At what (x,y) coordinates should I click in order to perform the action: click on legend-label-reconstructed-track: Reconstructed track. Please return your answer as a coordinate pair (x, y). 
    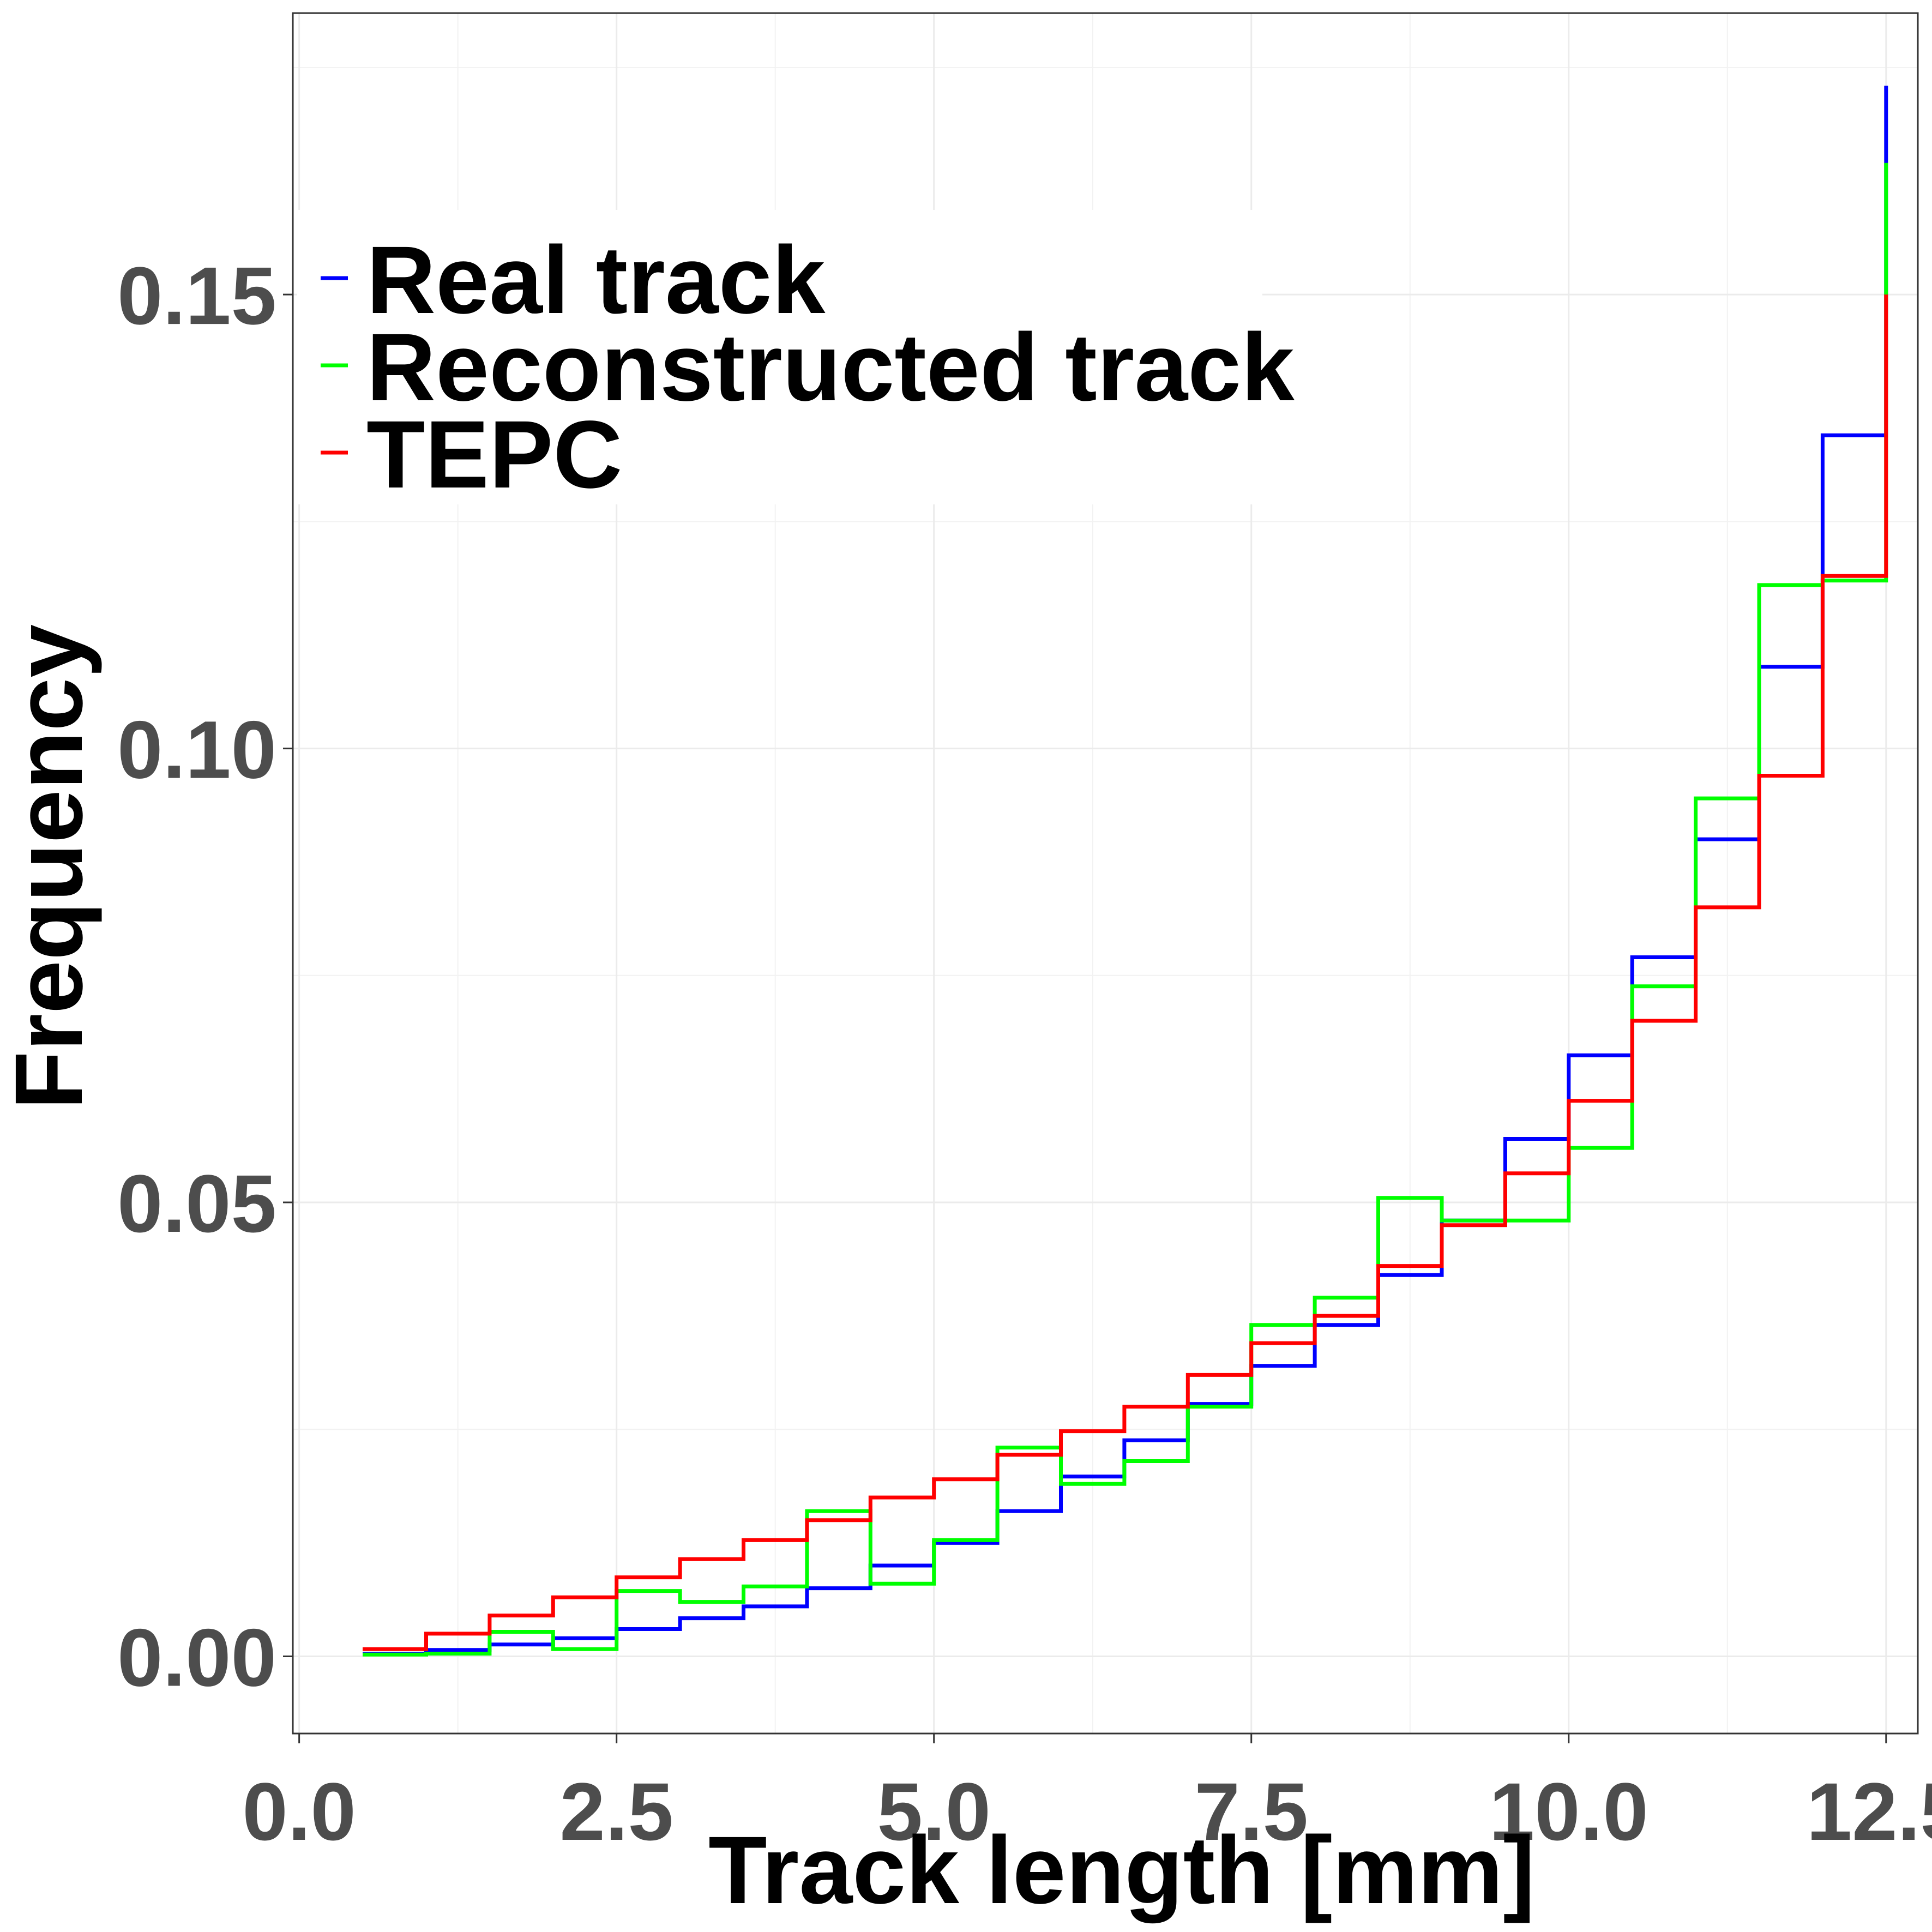
    Looking at the image, I should click on (830, 367).